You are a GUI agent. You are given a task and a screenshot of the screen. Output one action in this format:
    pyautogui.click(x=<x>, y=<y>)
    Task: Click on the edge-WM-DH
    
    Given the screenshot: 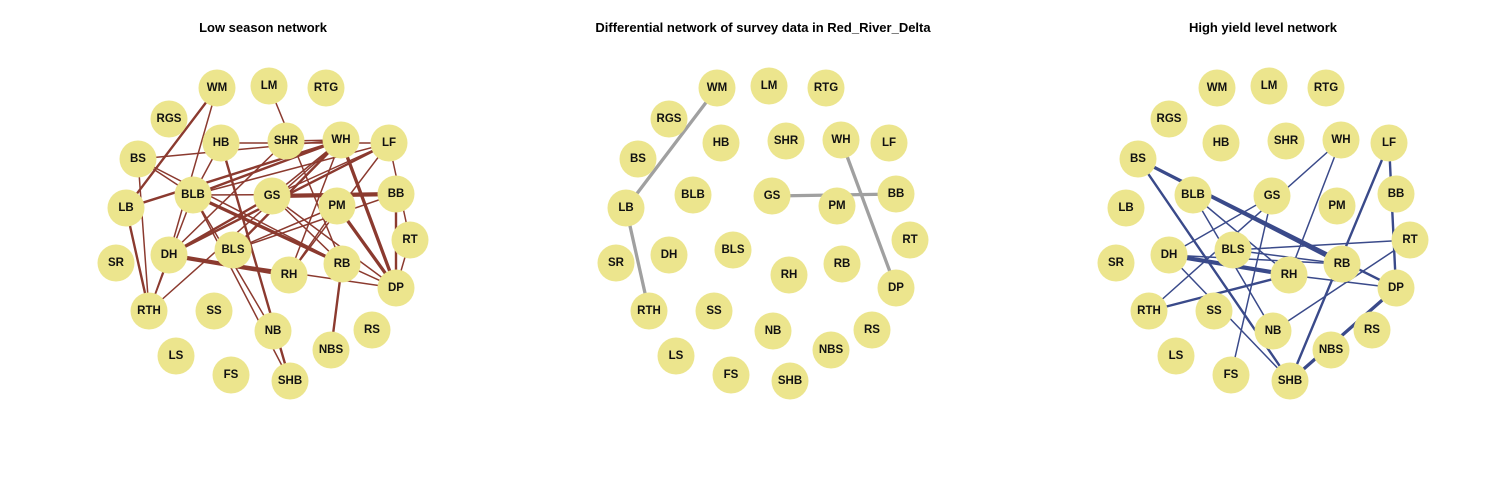 What is the action you would take?
    pyautogui.click(x=193, y=171)
    